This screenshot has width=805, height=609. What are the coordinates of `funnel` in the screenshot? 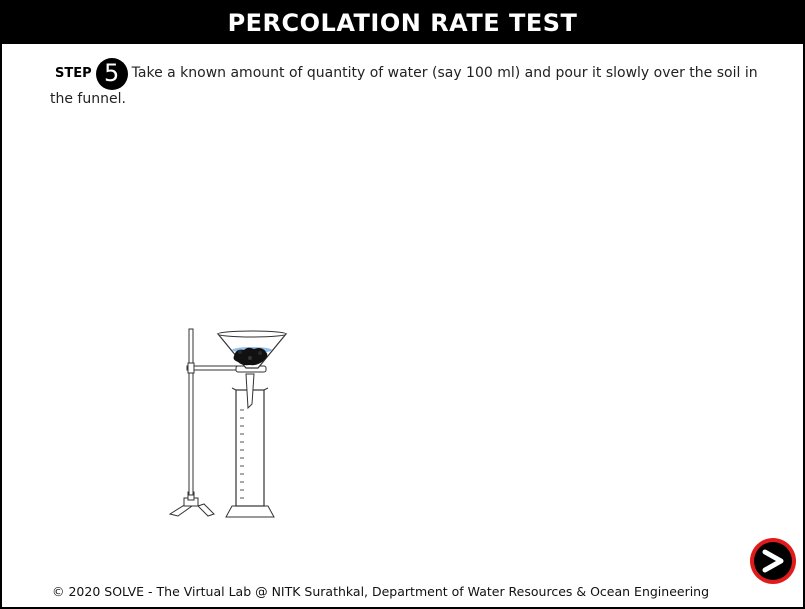 It's located at (252, 349).